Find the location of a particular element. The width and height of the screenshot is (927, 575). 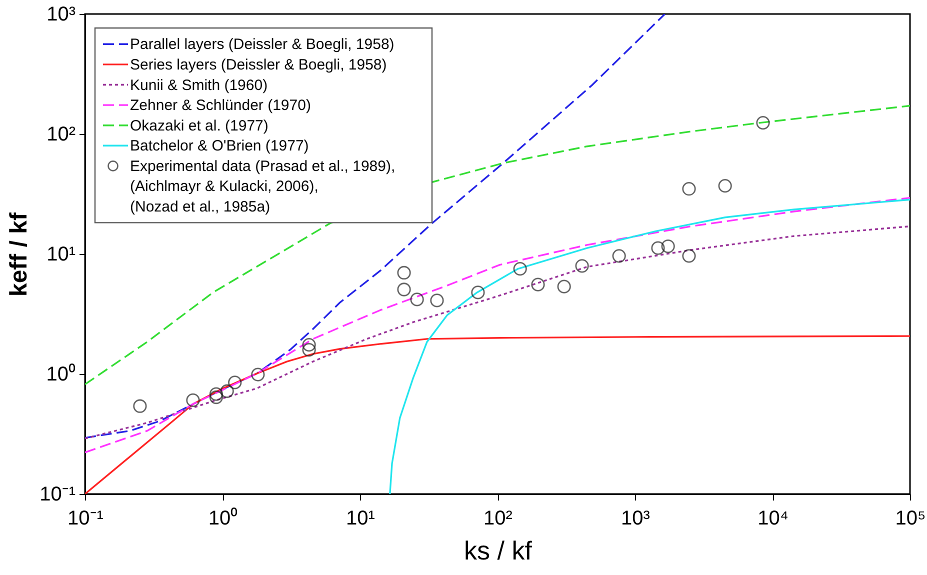

x-tick-label: 10⁰ is located at coordinates (223, 518).